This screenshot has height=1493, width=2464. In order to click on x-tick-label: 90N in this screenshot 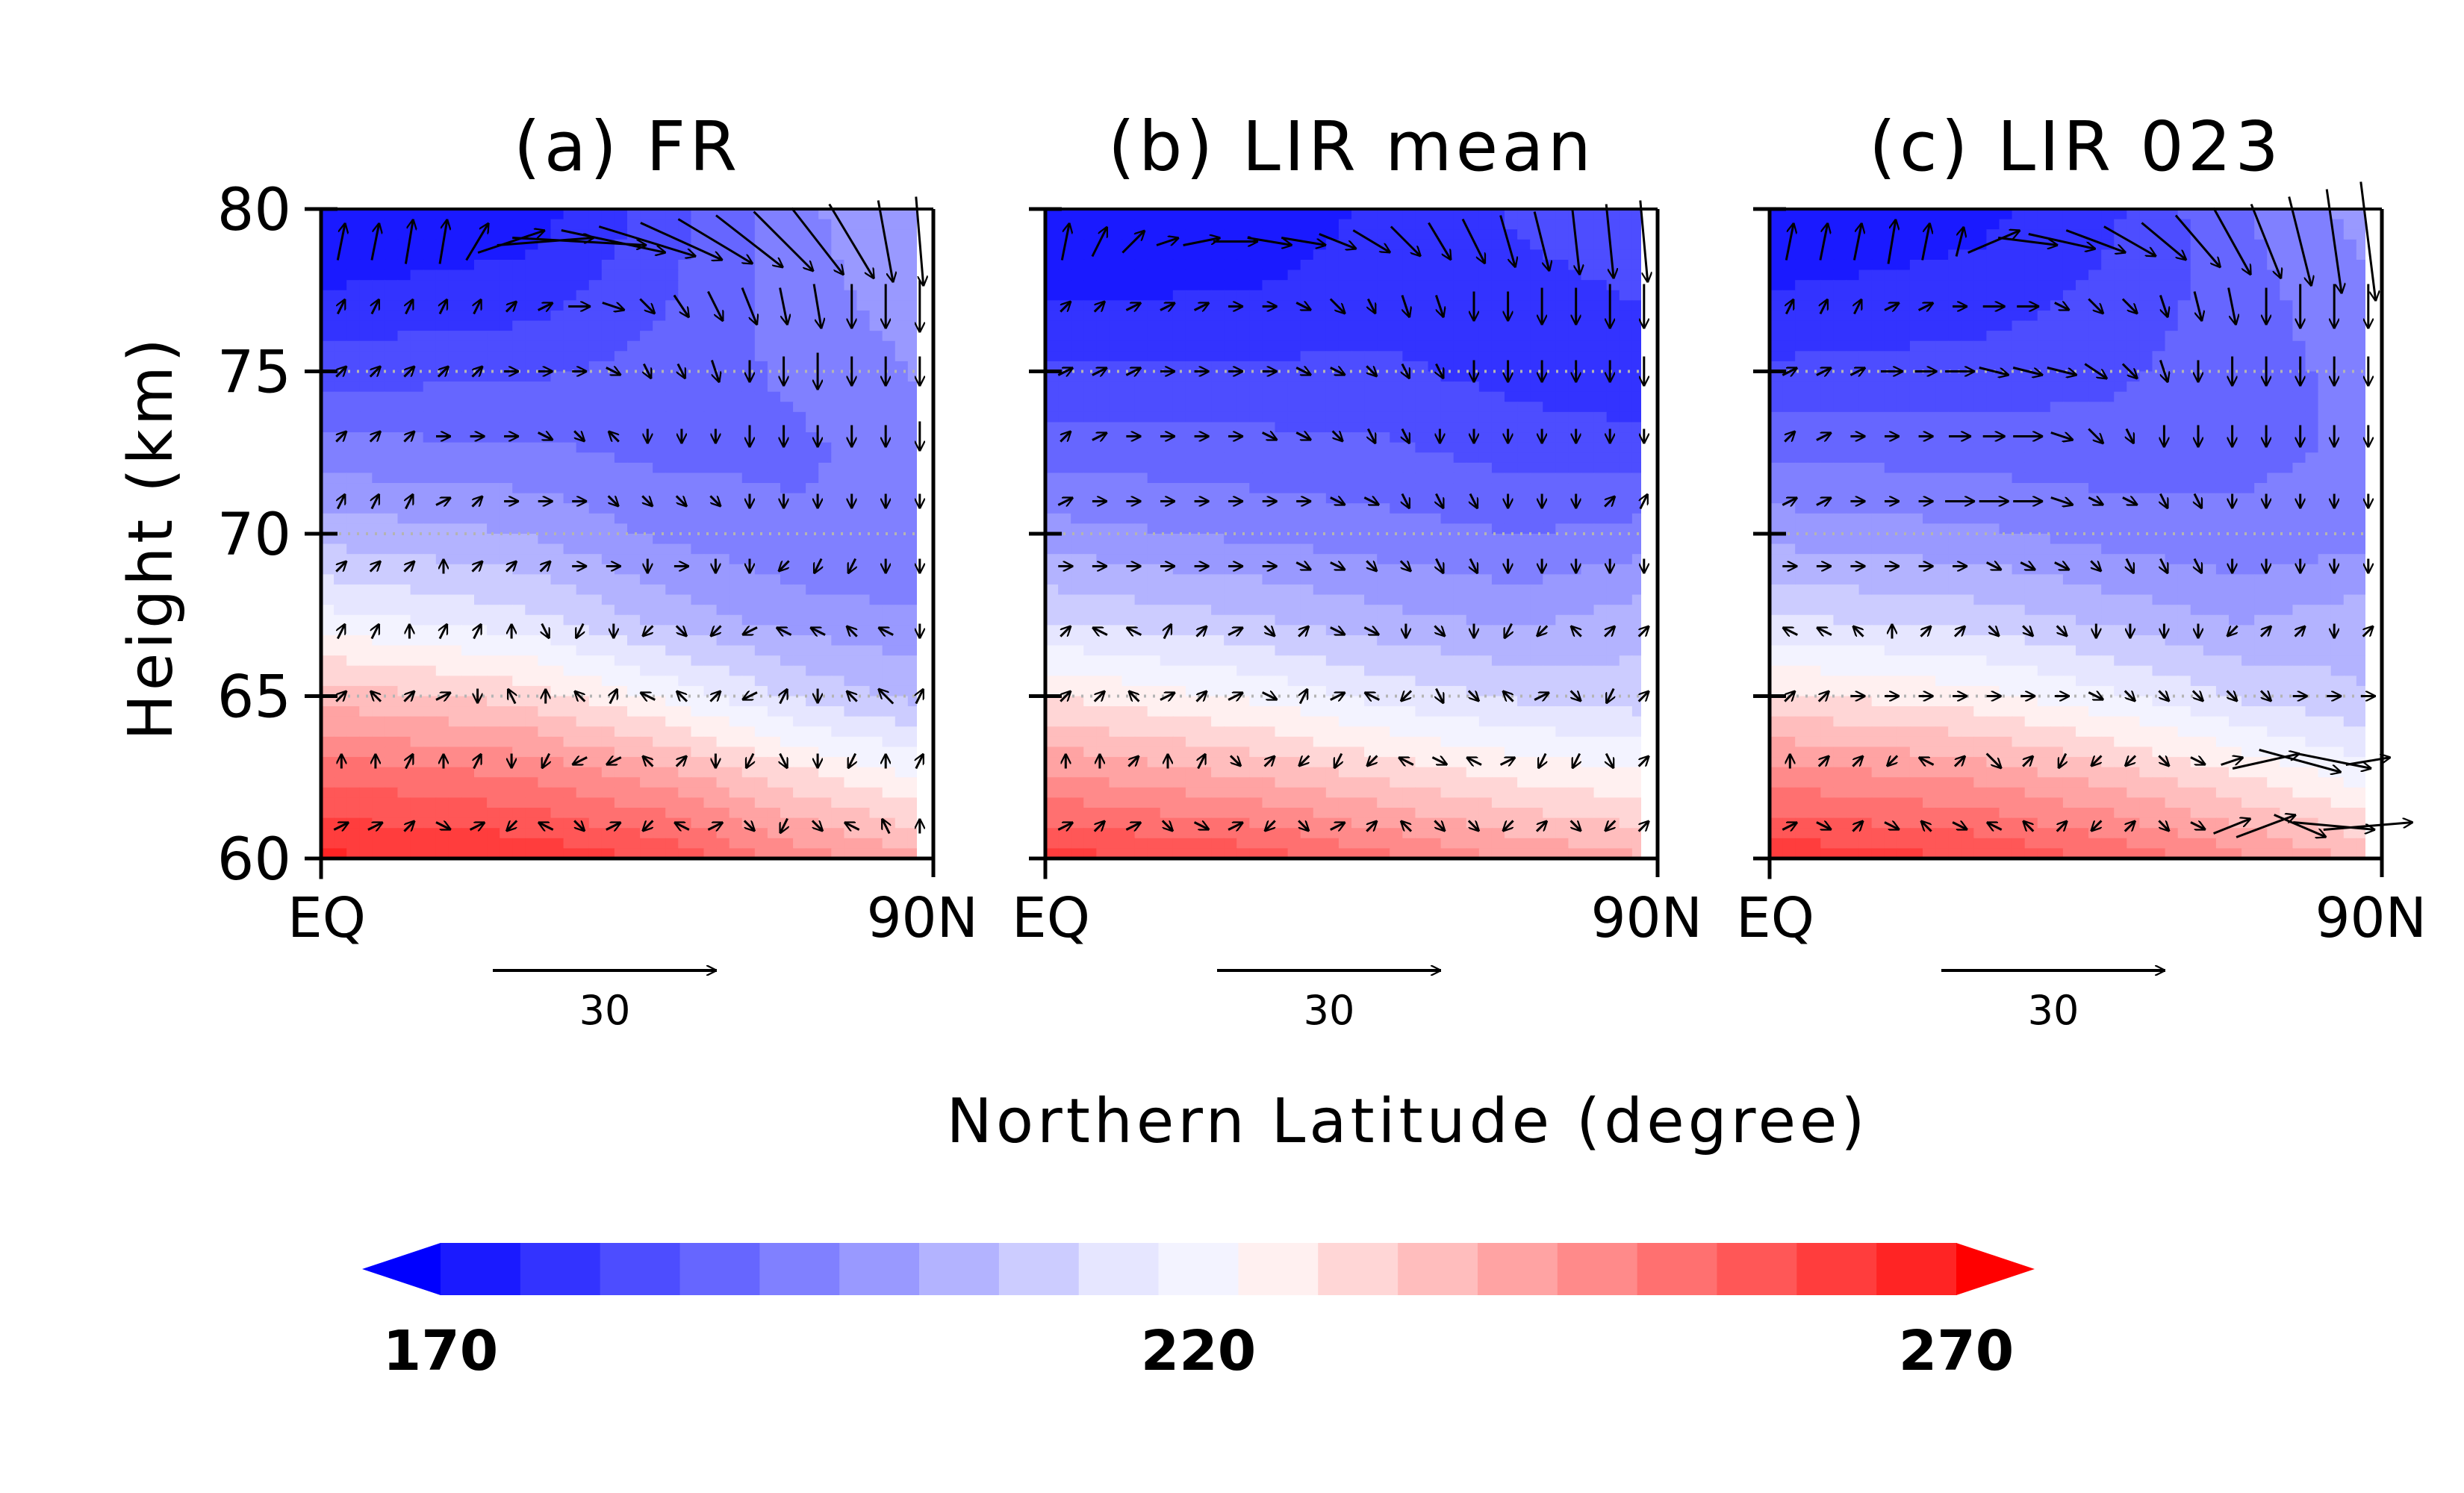, I will do `click(922, 918)`.